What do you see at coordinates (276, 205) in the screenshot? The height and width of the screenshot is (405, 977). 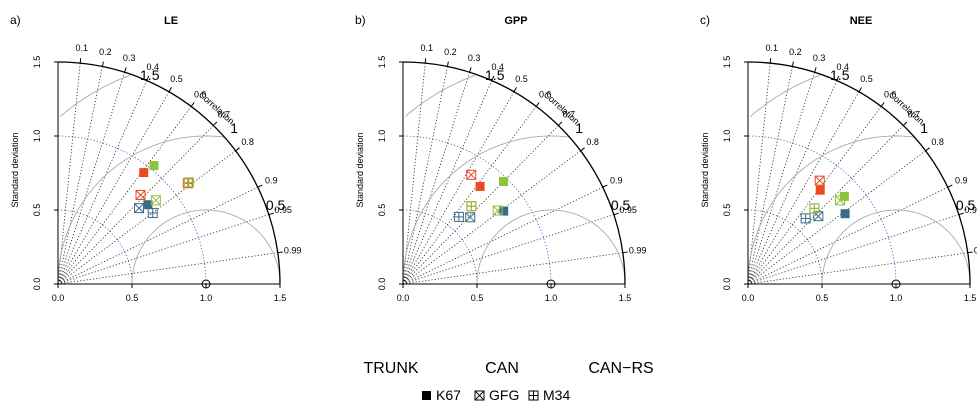 I see `rms-label: 0.5` at bounding box center [276, 205].